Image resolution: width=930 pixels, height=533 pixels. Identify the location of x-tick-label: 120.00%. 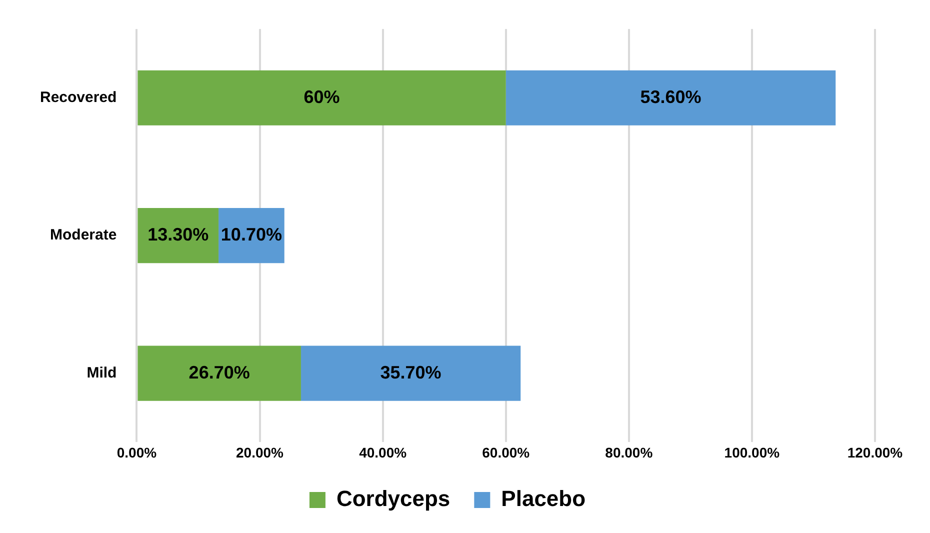
(875, 452).